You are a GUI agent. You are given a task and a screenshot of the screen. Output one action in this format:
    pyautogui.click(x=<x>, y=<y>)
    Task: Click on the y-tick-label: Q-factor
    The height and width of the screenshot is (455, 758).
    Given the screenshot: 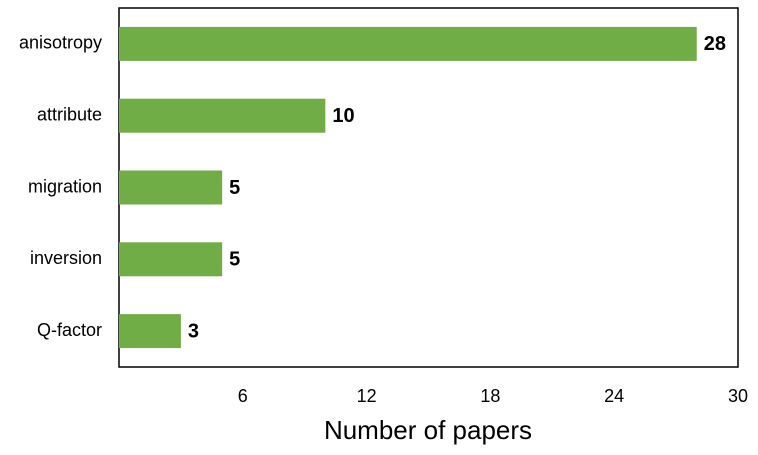 What is the action you would take?
    pyautogui.click(x=69, y=330)
    